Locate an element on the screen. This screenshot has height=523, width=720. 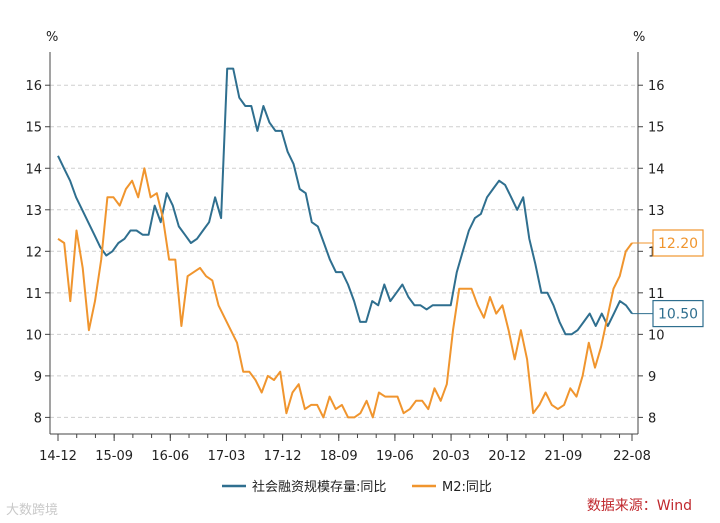
x-tick-label: 20-03 is located at coordinates (451, 456).